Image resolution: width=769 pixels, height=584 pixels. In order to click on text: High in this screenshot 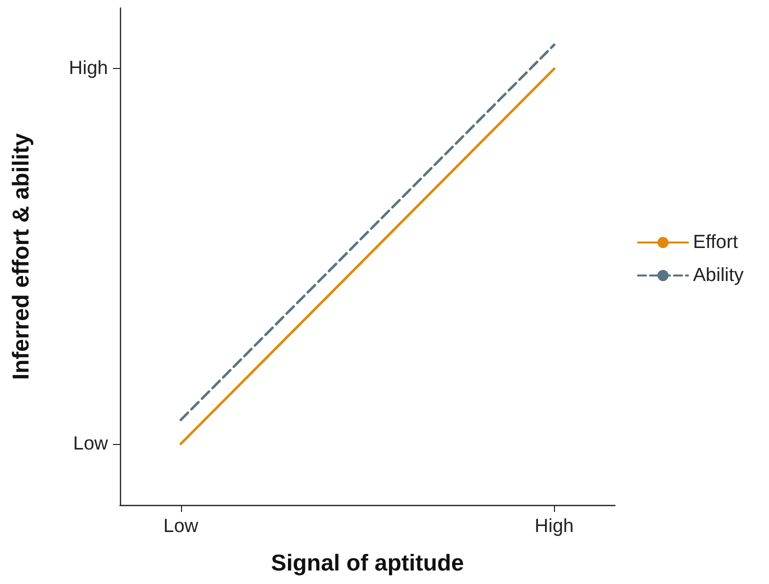, I will do `click(88, 69)`.